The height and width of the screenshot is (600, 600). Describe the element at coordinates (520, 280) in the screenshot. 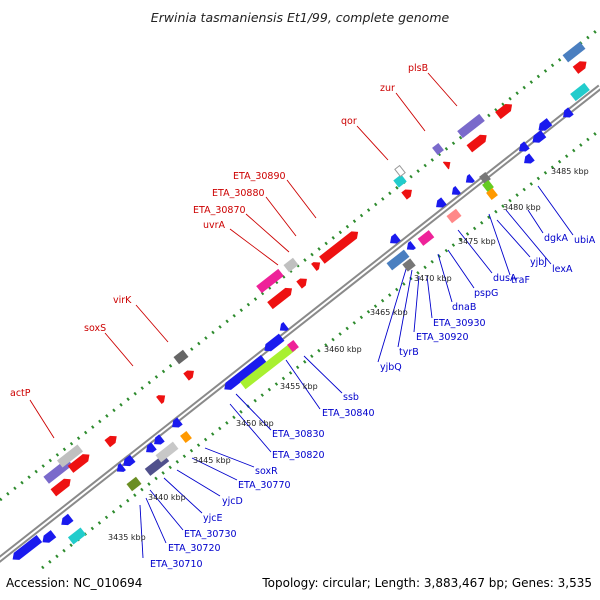

I see `gene-label-reverse: traF` at that location.